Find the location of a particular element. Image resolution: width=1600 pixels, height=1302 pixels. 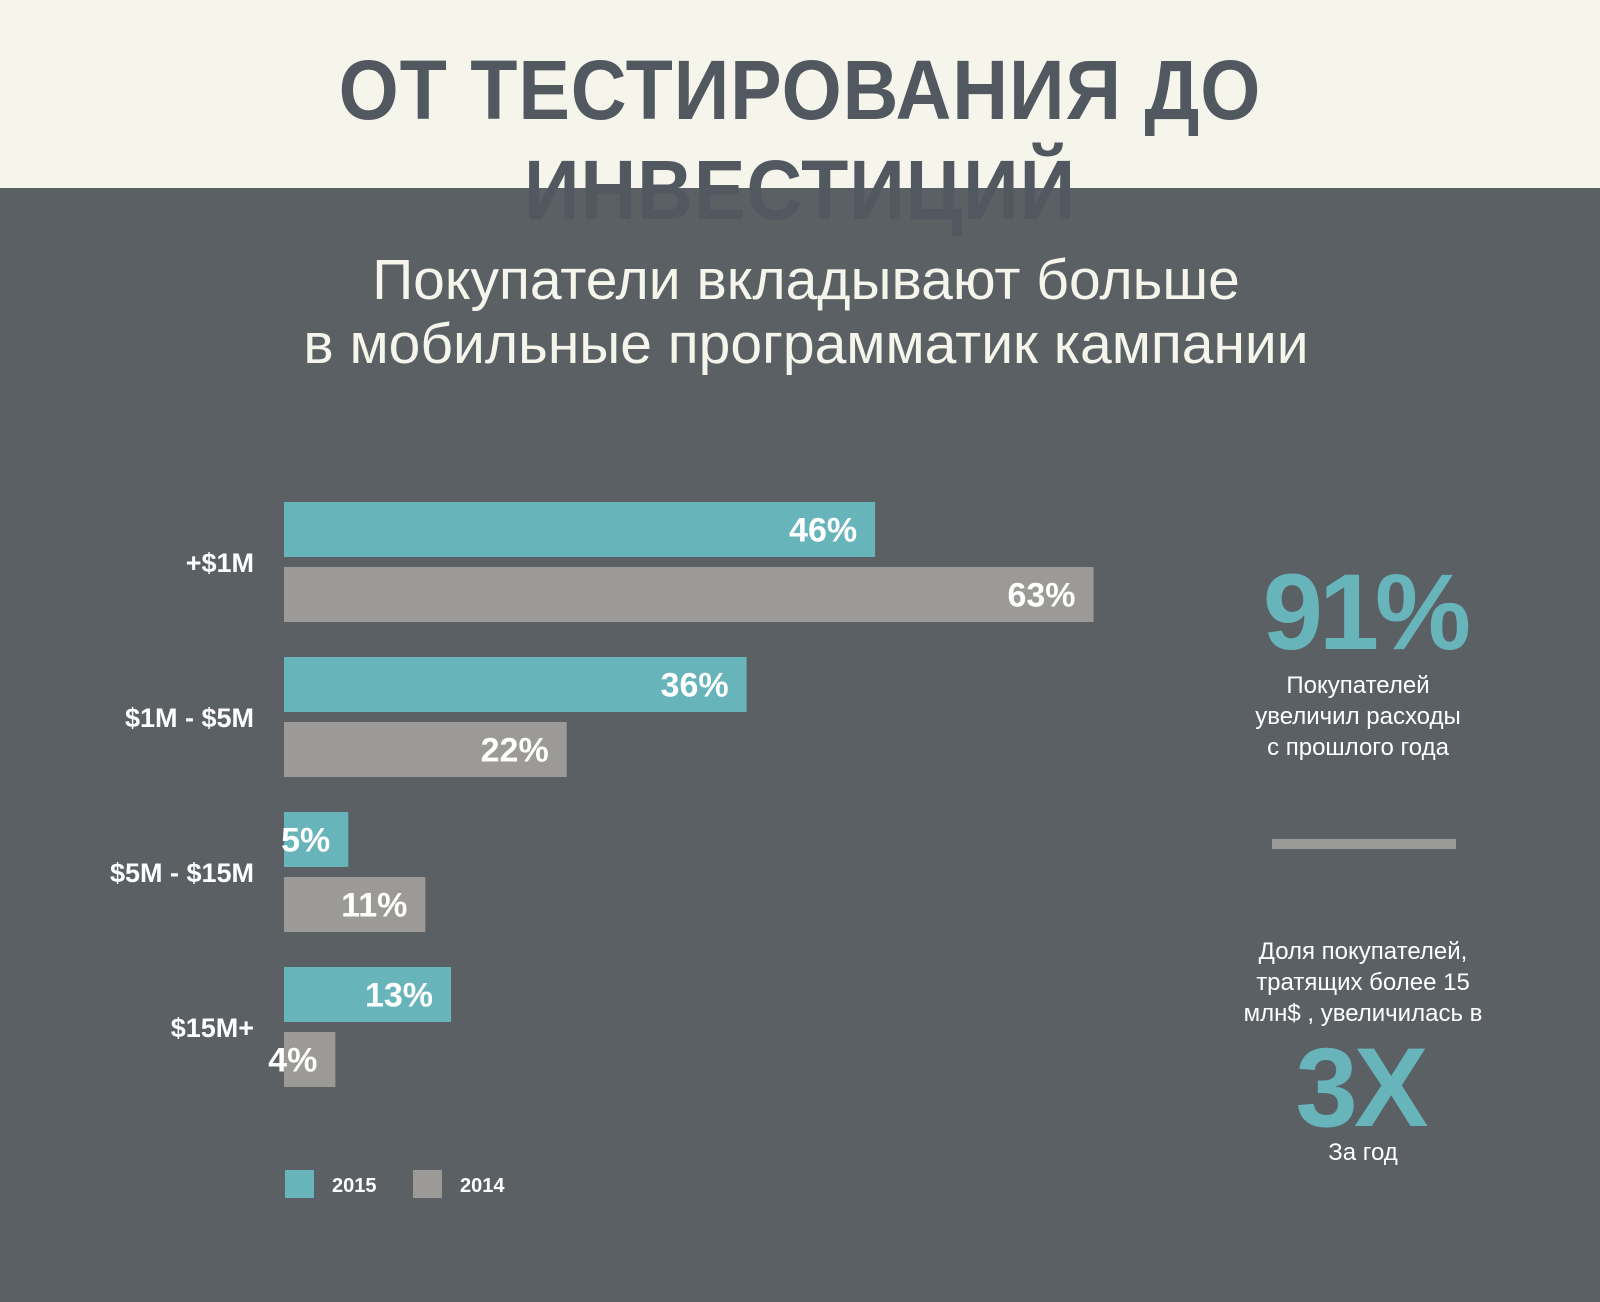

bar-value-label: 36% is located at coordinates (695, 686).